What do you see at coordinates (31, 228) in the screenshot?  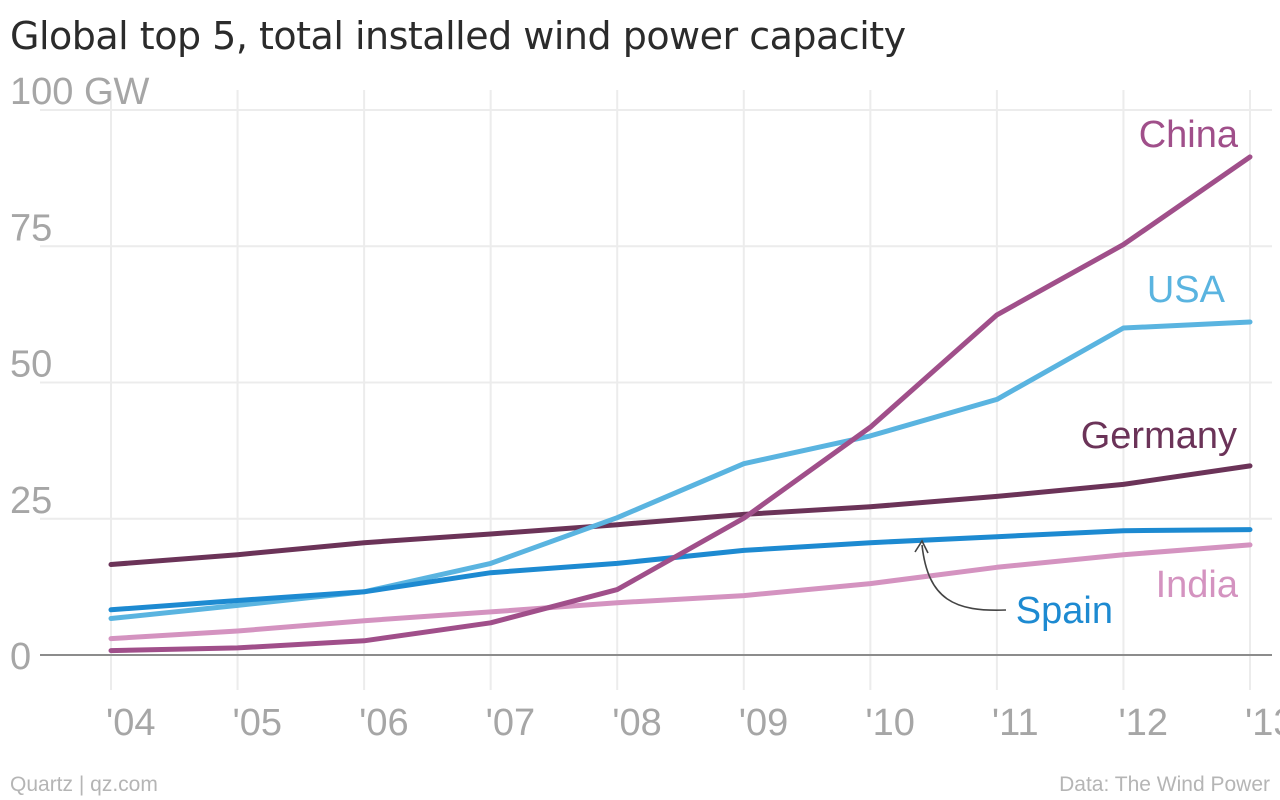 I see `y-tick-label: 75` at bounding box center [31, 228].